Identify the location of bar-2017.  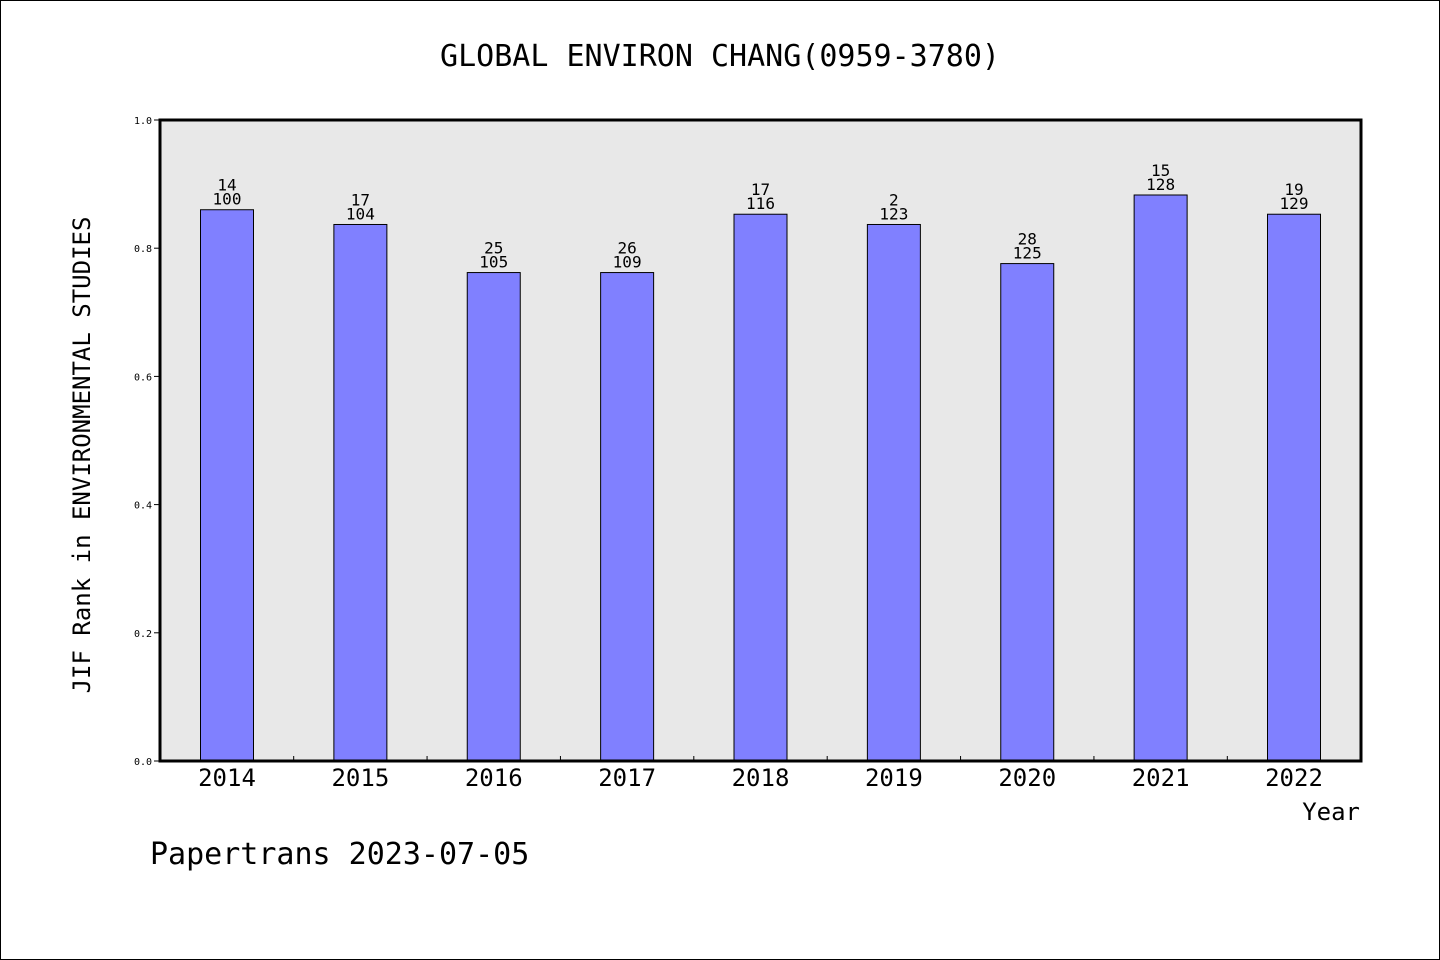
(627, 517).